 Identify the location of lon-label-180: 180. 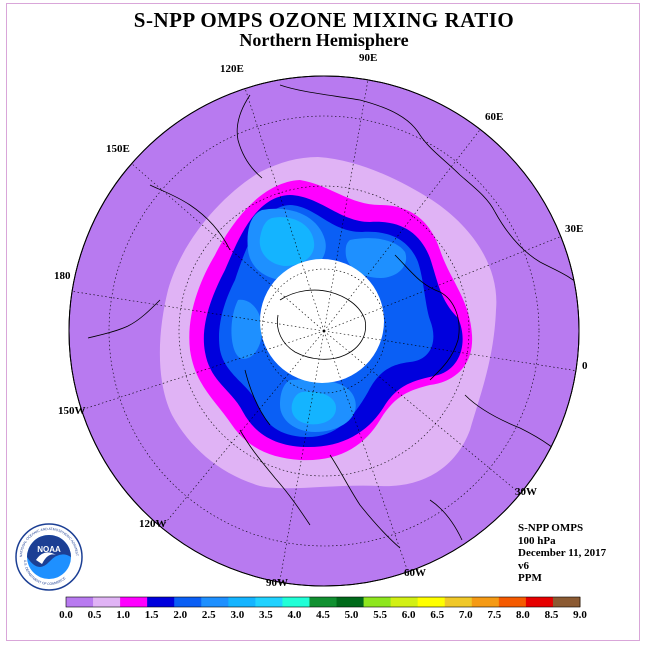
(62, 276).